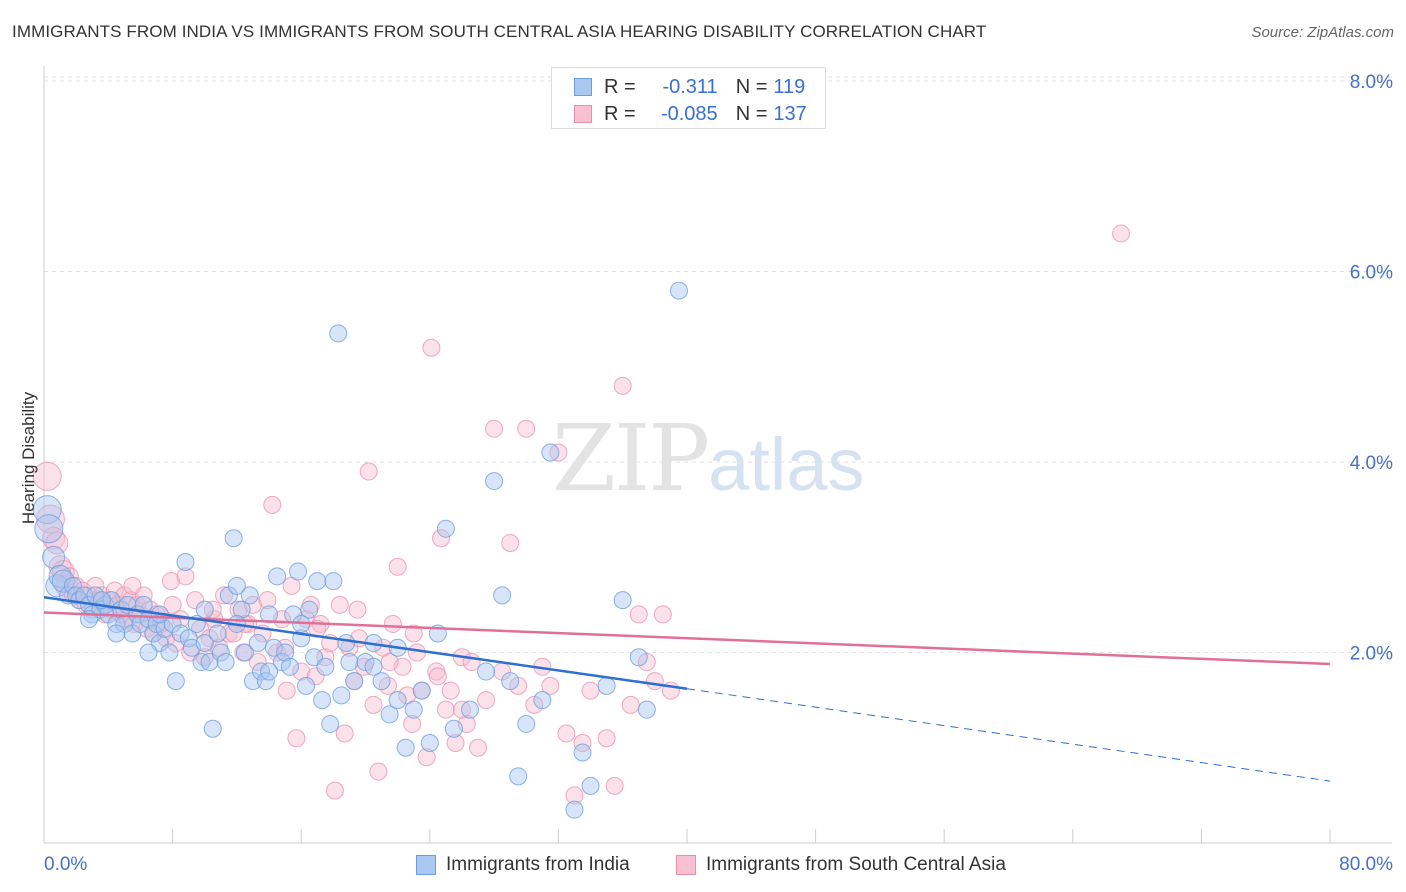  I want to click on y-tick-label: 4.0%, so click(1371, 463).